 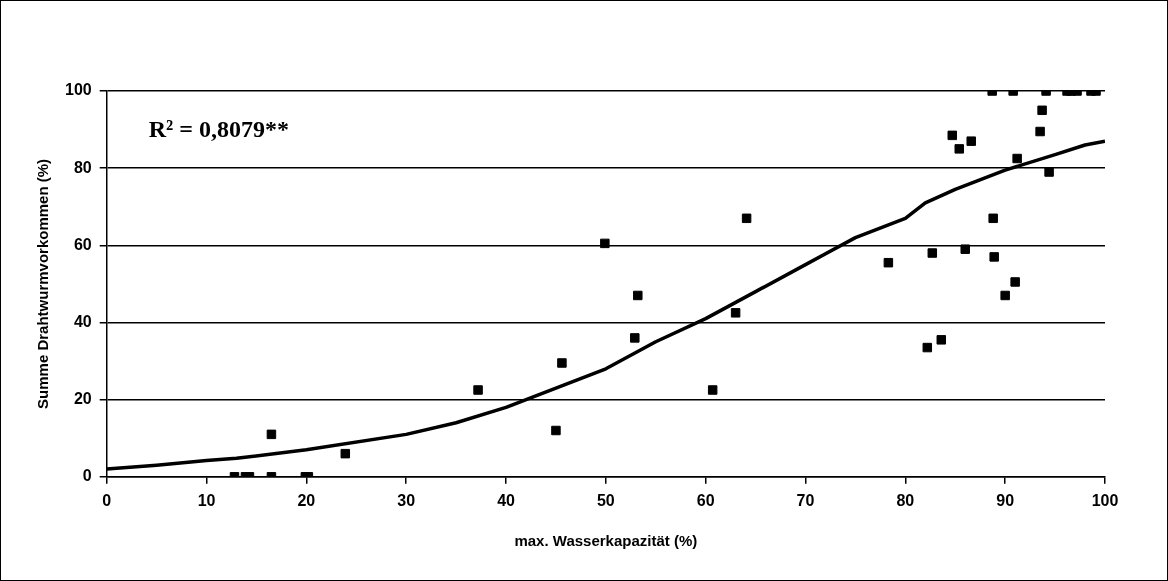 I want to click on x-tick-label: 10, so click(x=206, y=500).